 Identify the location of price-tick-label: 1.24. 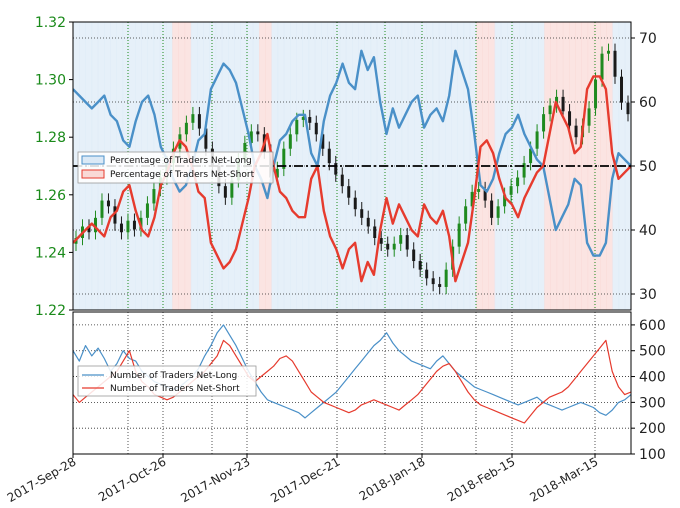
(50, 253).